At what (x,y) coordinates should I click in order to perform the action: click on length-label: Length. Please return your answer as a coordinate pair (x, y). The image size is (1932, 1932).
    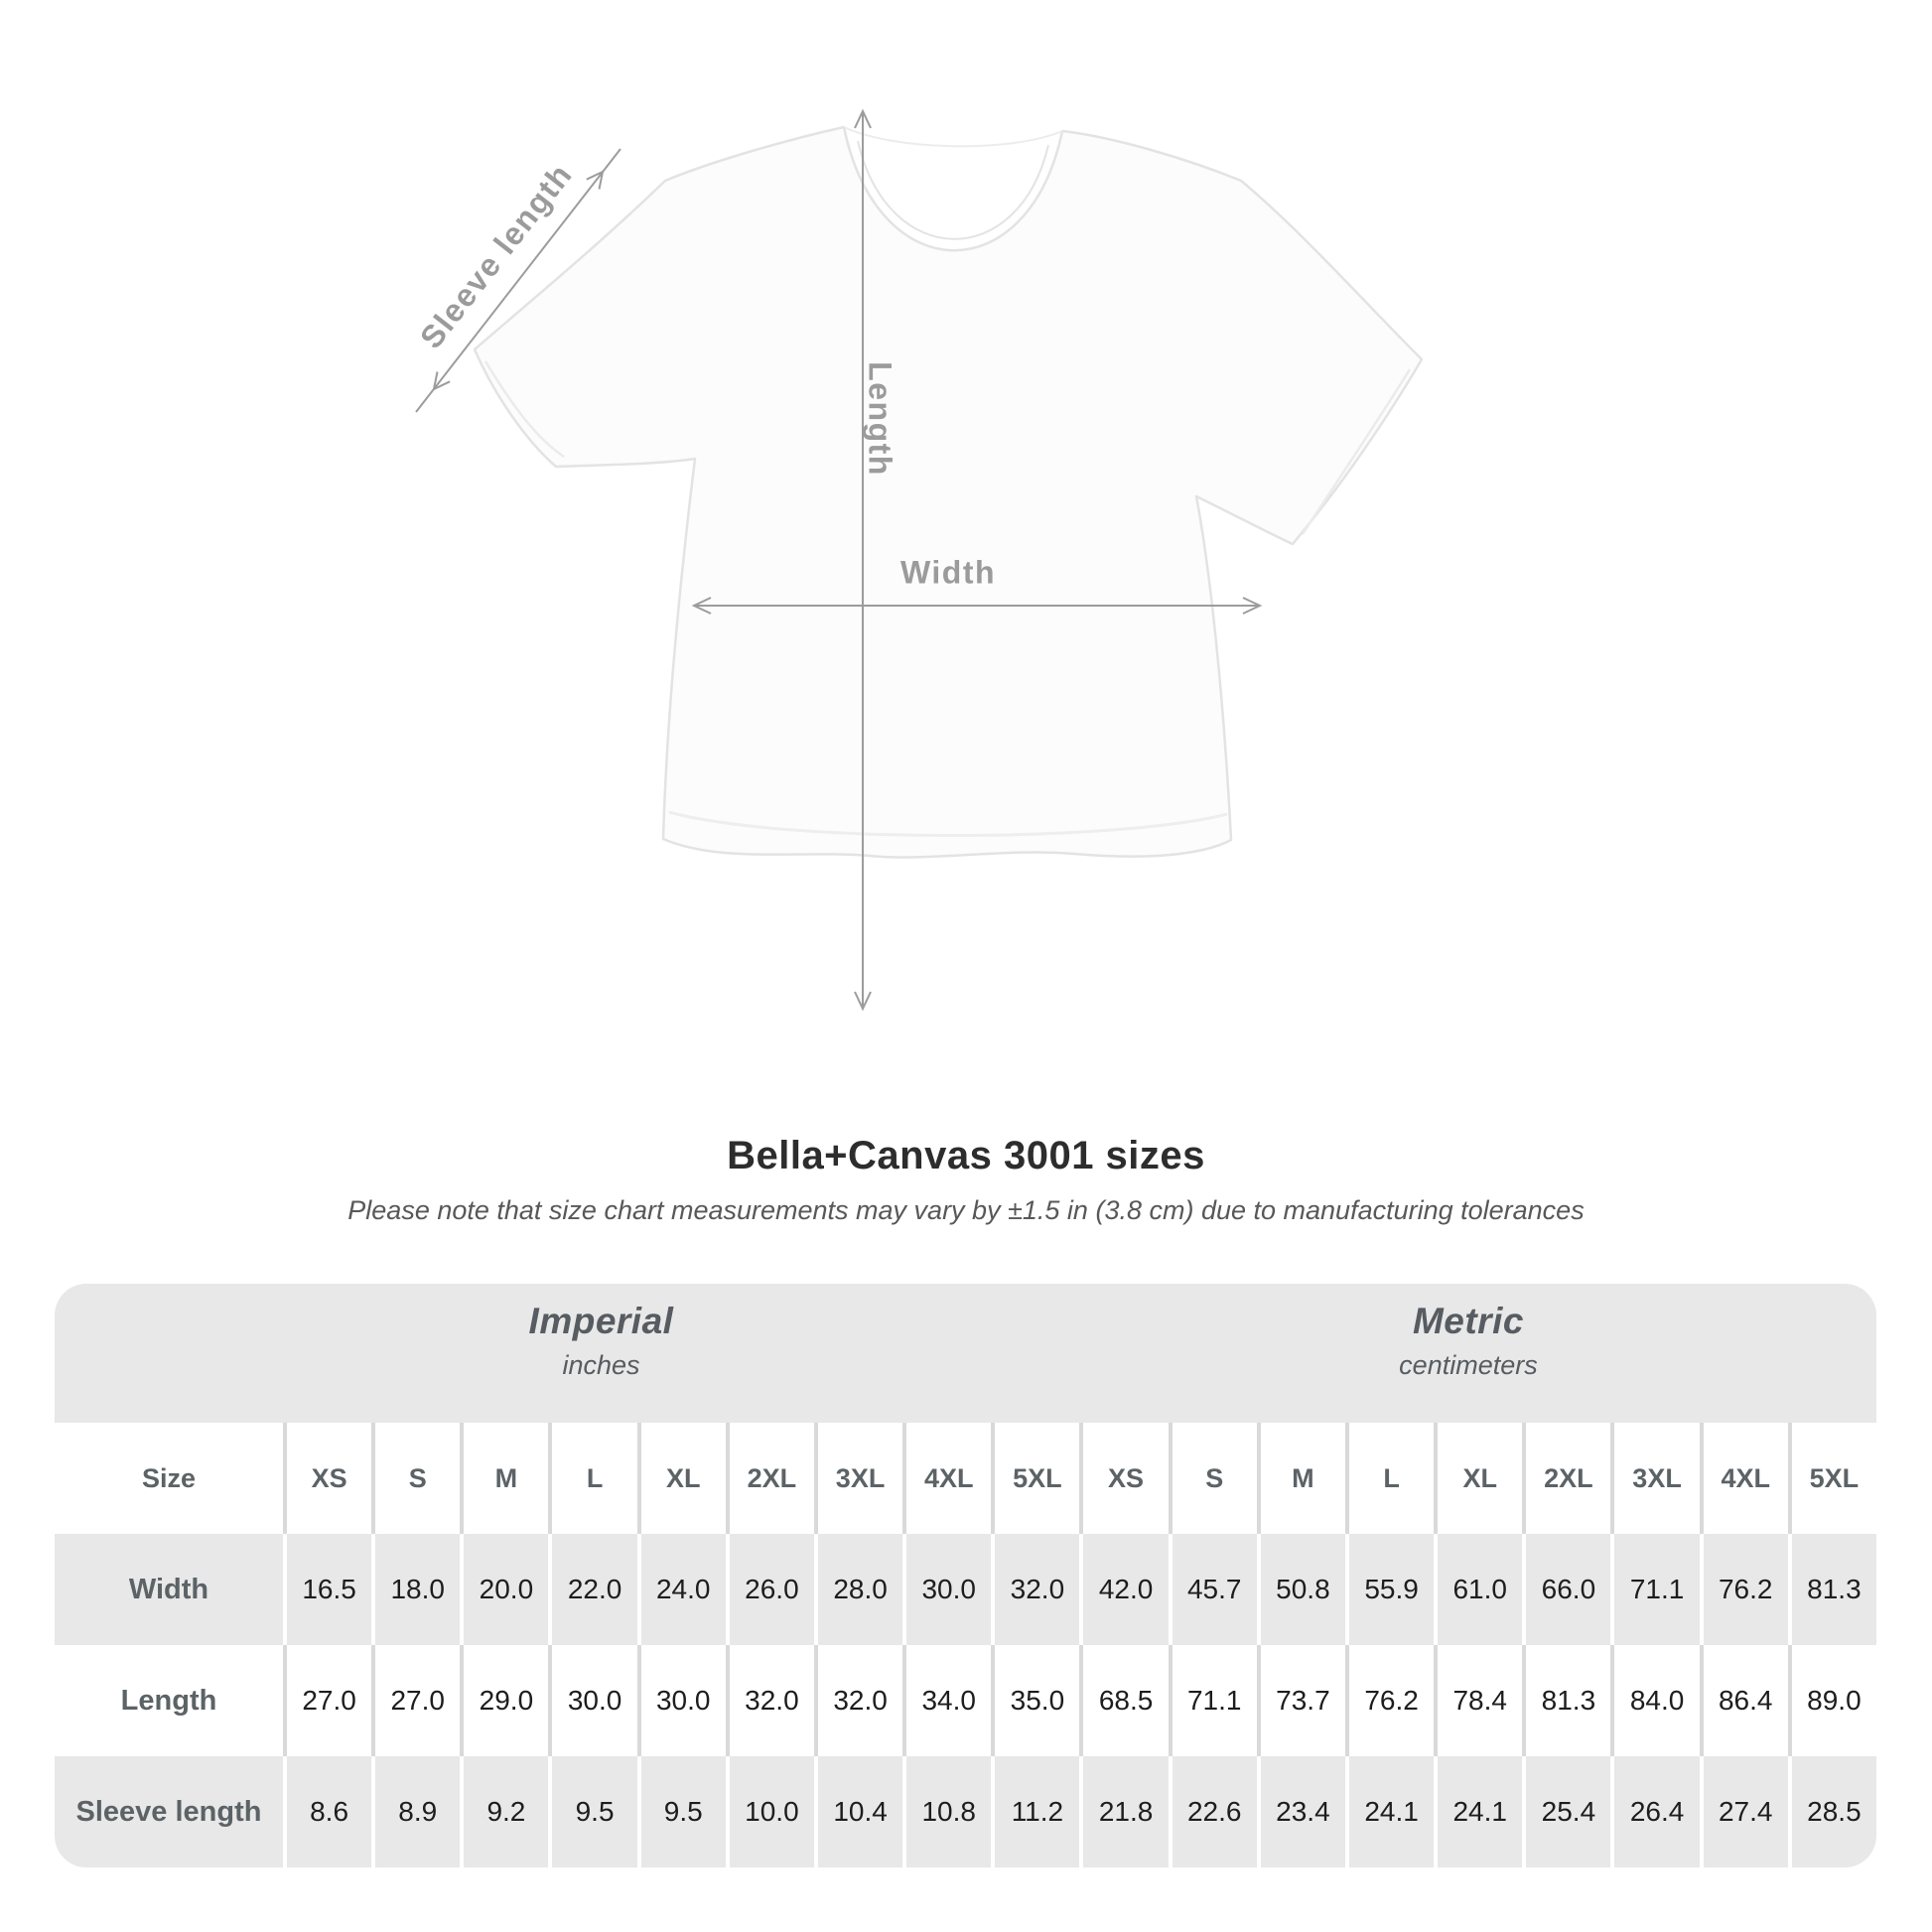
    Looking at the image, I should click on (880, 419).